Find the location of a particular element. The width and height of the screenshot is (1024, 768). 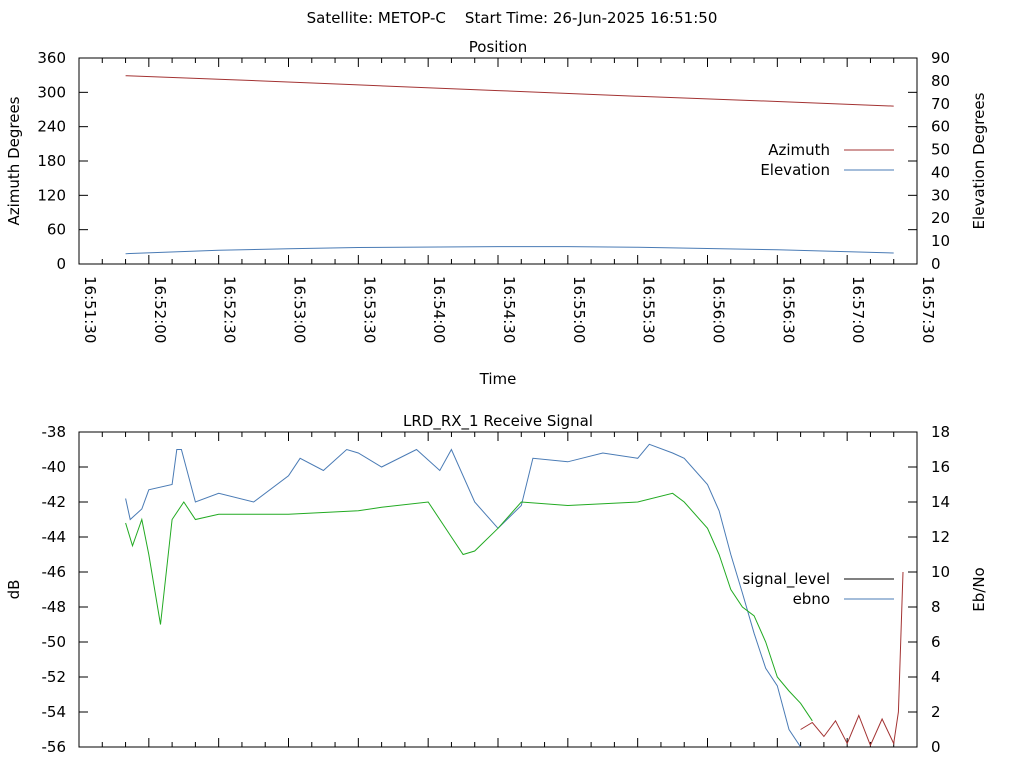

chart1-y-tick-label: 300 is located at coordinates (51, 92).